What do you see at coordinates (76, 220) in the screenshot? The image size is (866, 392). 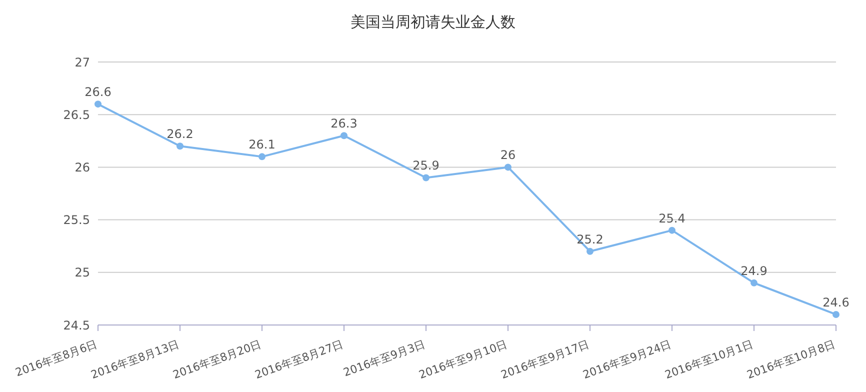 I see `y-tick-label: 25.5` at bounding box center [76, 220].